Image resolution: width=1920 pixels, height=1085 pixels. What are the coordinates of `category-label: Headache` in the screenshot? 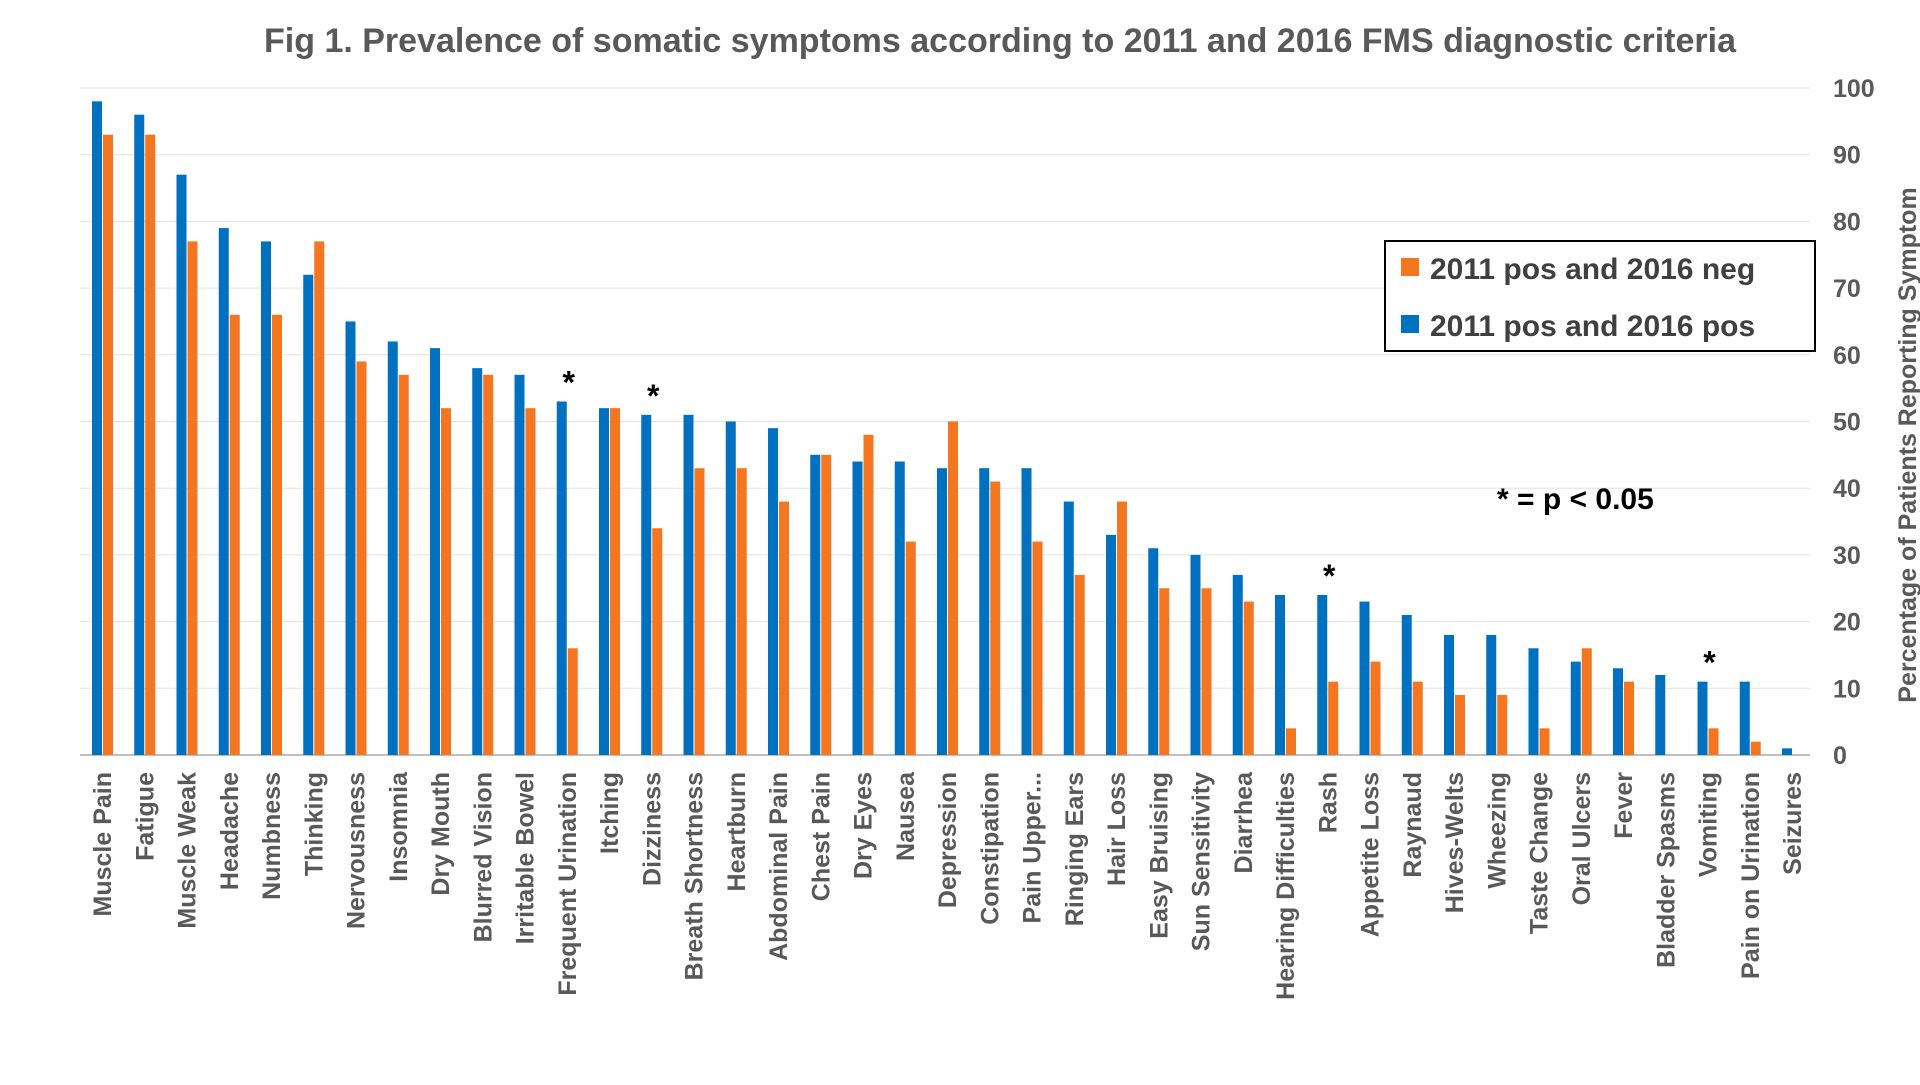 It's located at (230, 831).